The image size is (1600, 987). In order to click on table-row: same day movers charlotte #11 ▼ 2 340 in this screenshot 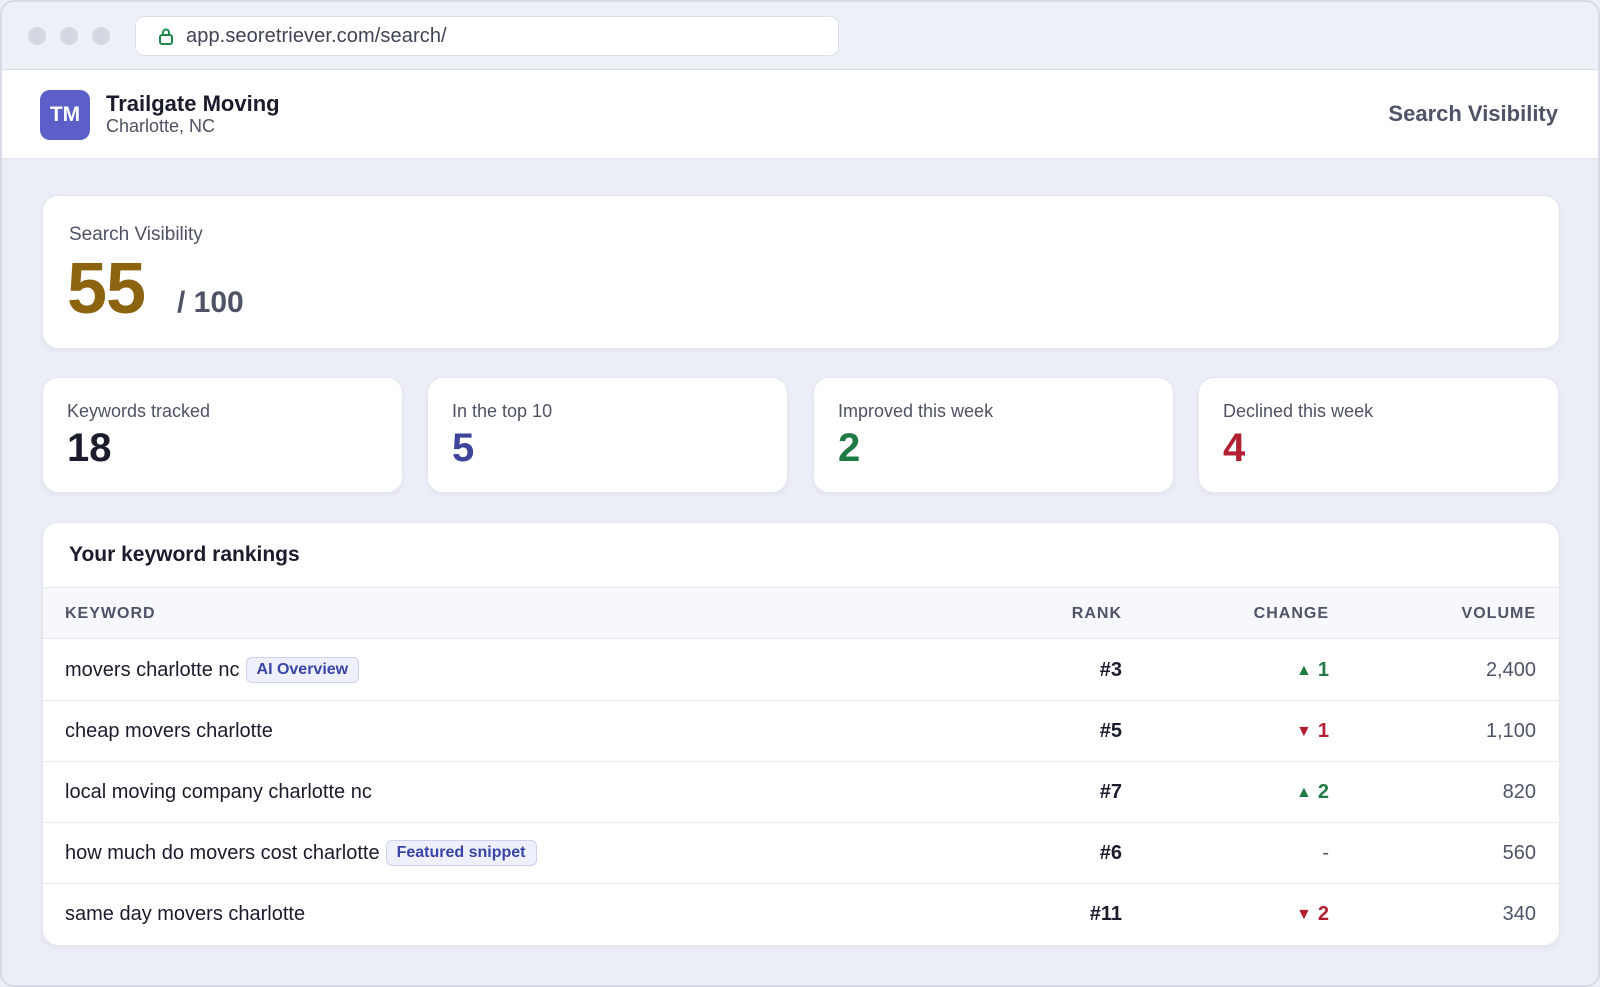, I will do `click(801, 914)`.